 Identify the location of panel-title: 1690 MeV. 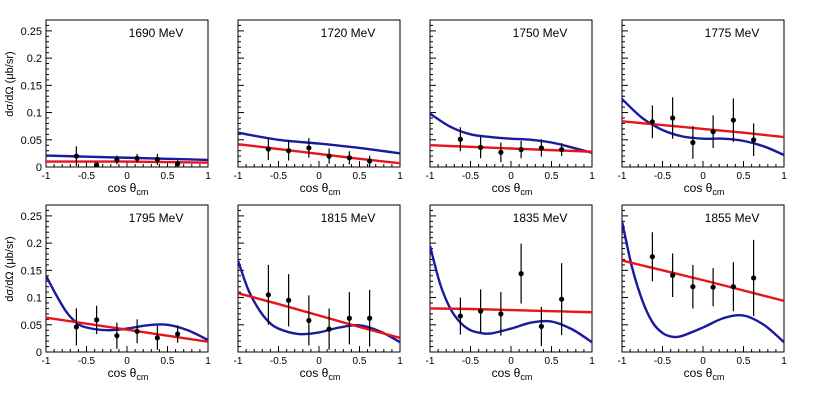
(156, 33).